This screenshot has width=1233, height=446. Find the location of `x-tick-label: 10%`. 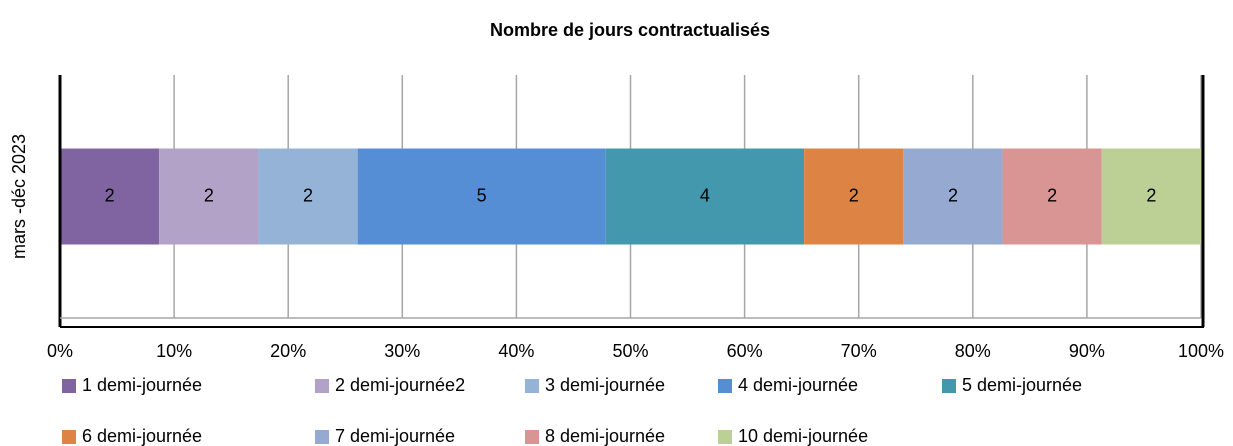

x-tick-label: 10% is located at coordinates (174, 351).